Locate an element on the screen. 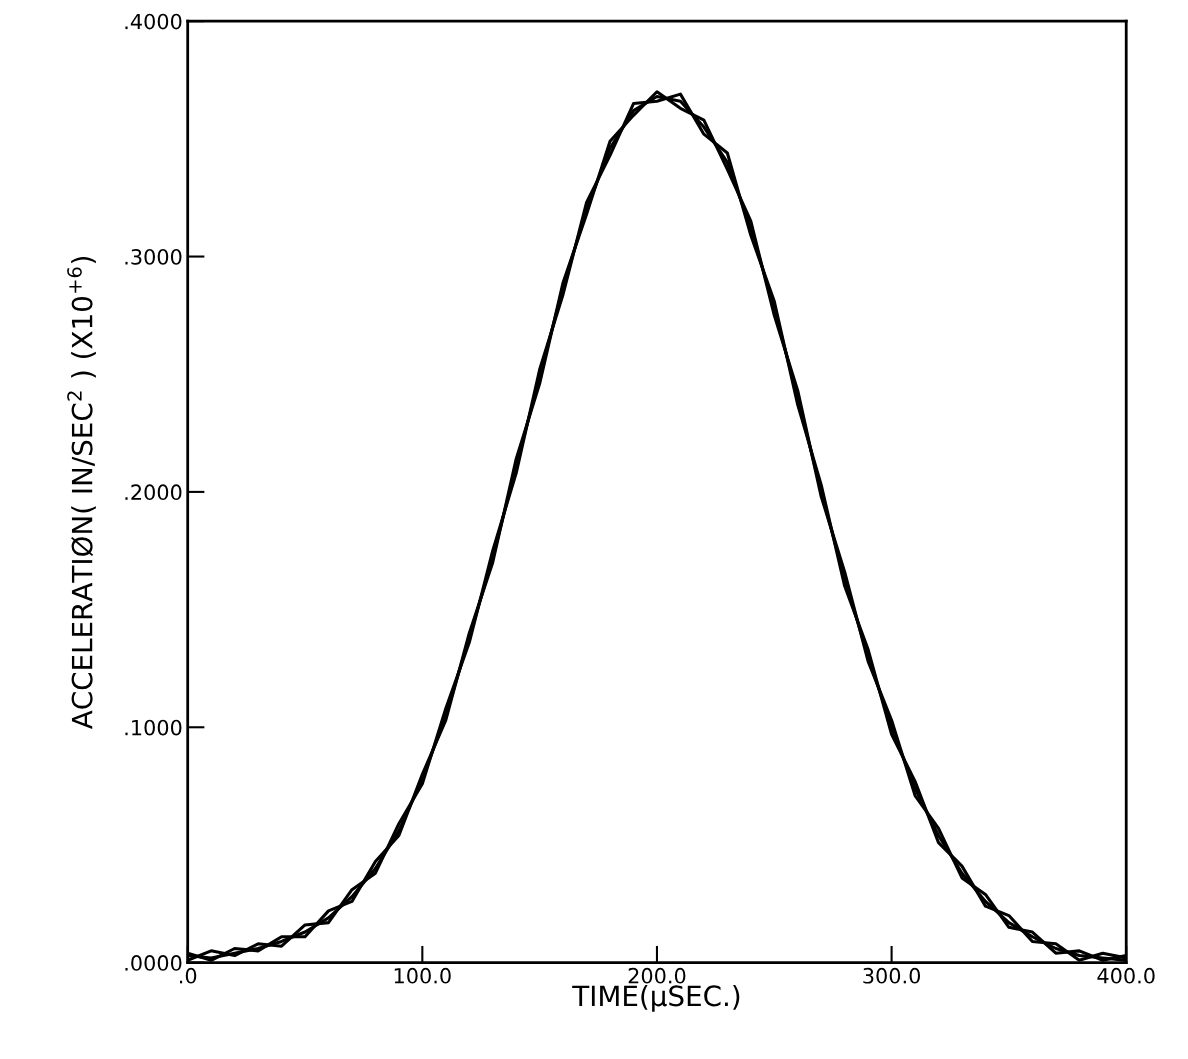 This screenshot has height=1059, width=1188. x-tick-label: 200.0 is located at coordinates (657, 975).